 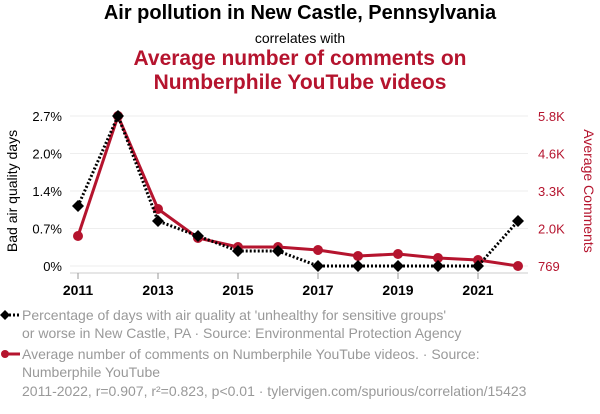 I want to click on y-left-ticks: 0% 0.7% 1.4% 2.0% 2.7%, so click(x=47, y=191).